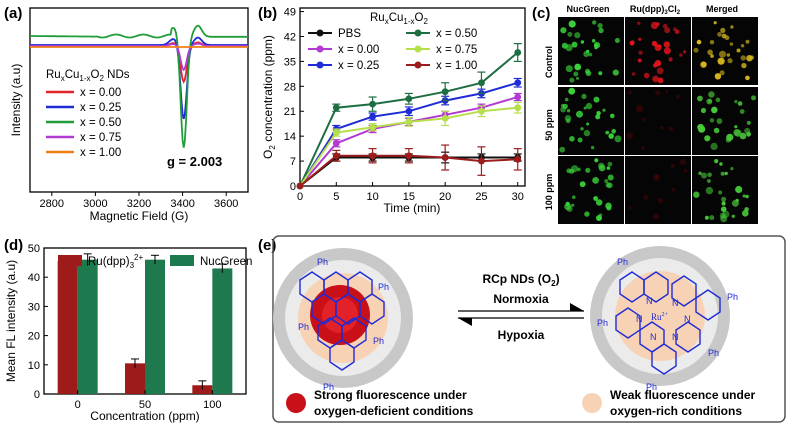 The image size is (792, 425). Describe the element at coordinates (456, 66) in the screenshot. I see `o2-legend-label: x = 1.00` at that location.